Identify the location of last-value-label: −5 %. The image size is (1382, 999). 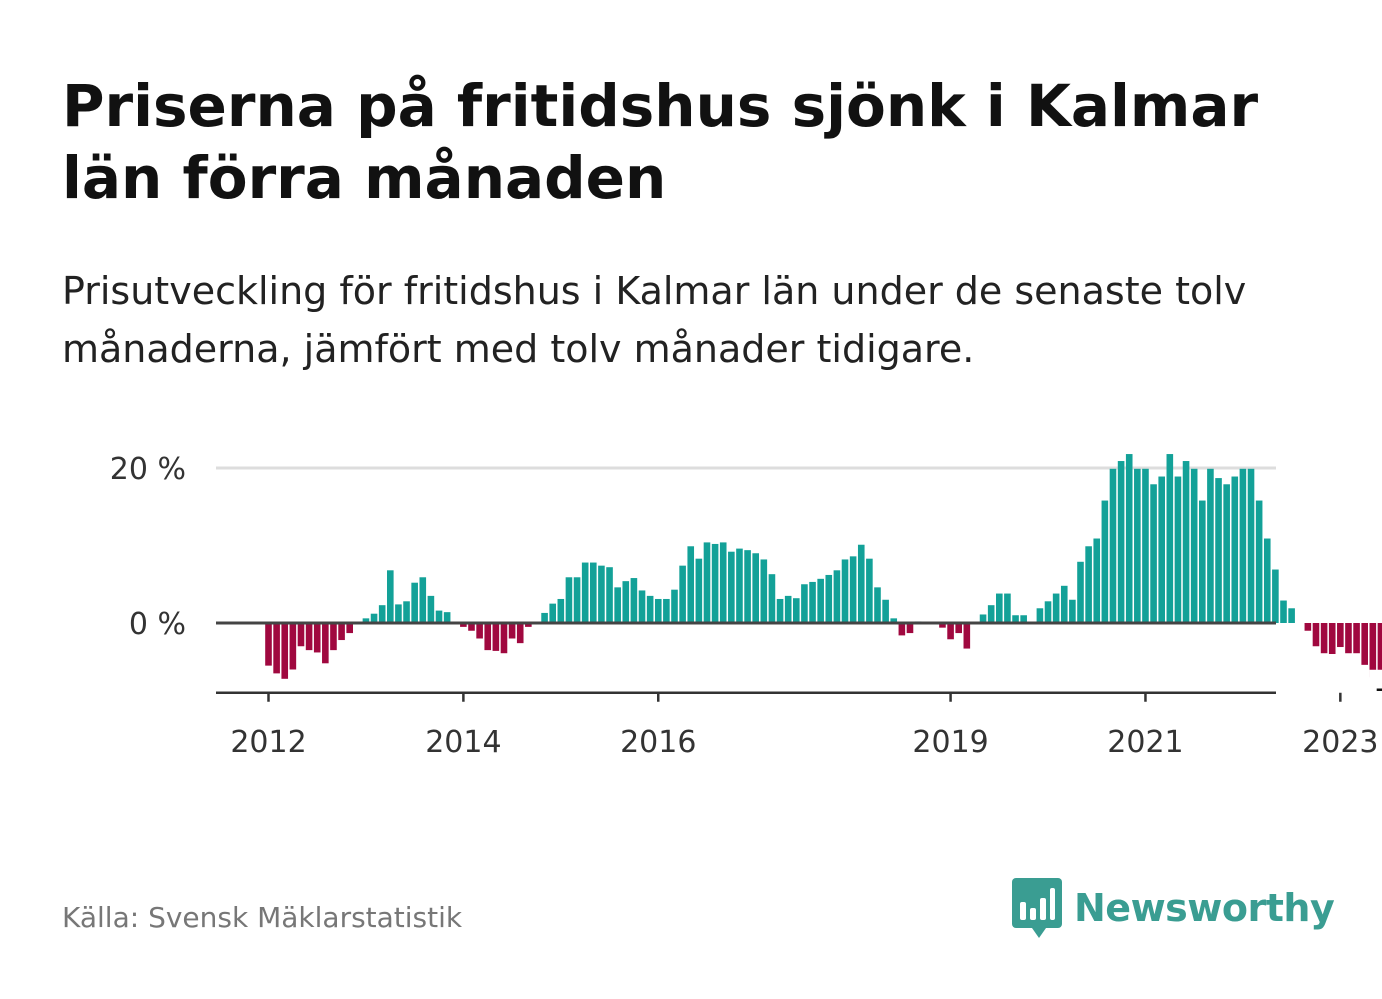
(1378, 689).